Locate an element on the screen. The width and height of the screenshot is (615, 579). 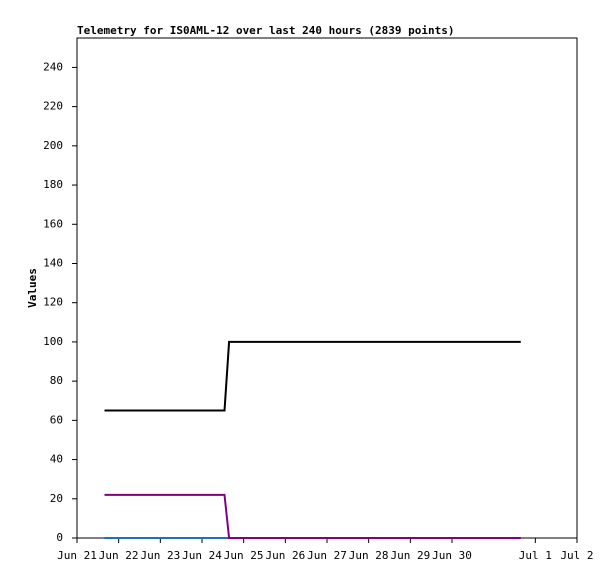
x-tick-label: Jun 21 is located at coordinates (77, 555).